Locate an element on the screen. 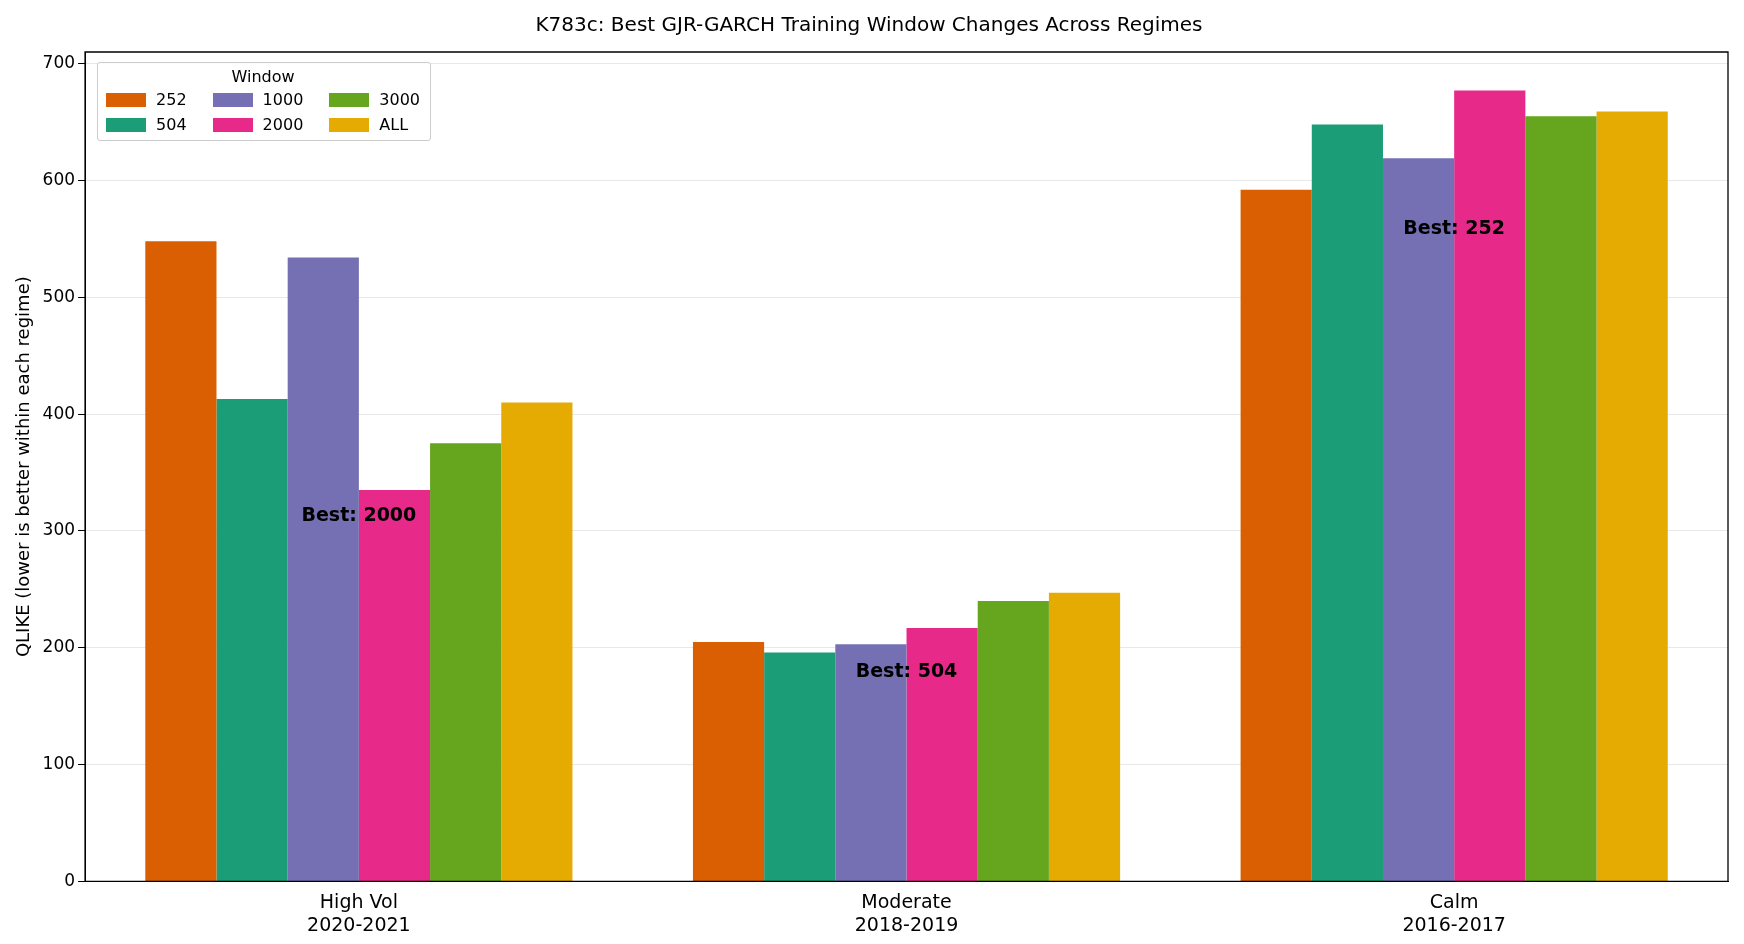 The height and width of the screenshot is (944, 1744). y-tick-label: 300 is located at coordinates (59, 529).